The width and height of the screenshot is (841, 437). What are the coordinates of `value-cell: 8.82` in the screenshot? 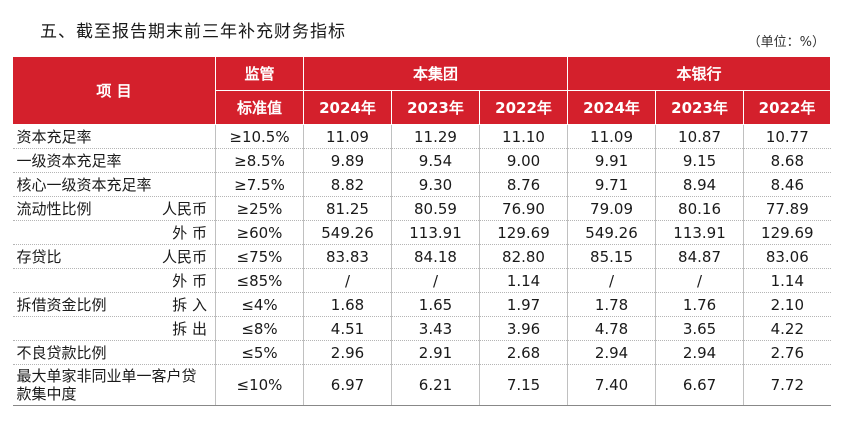 It's located at (347, 184).